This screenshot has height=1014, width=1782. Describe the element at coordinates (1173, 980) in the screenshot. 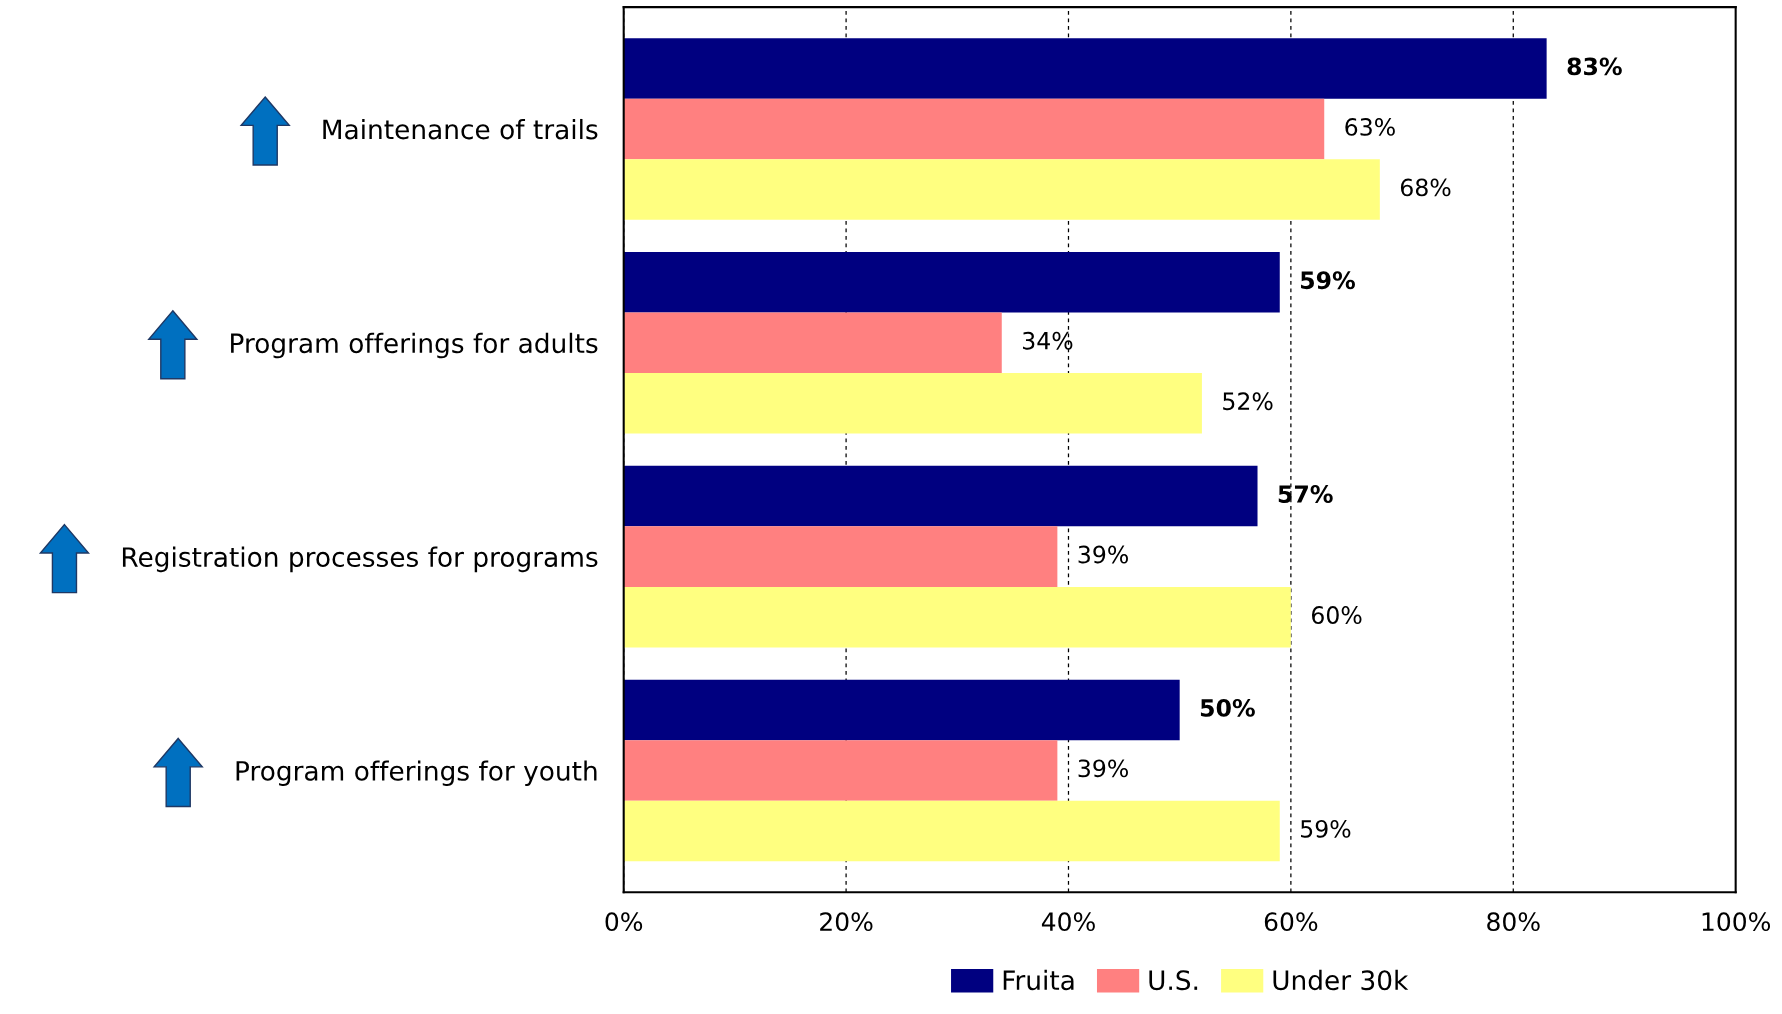

I see `legend-label: U.S.` at that location.